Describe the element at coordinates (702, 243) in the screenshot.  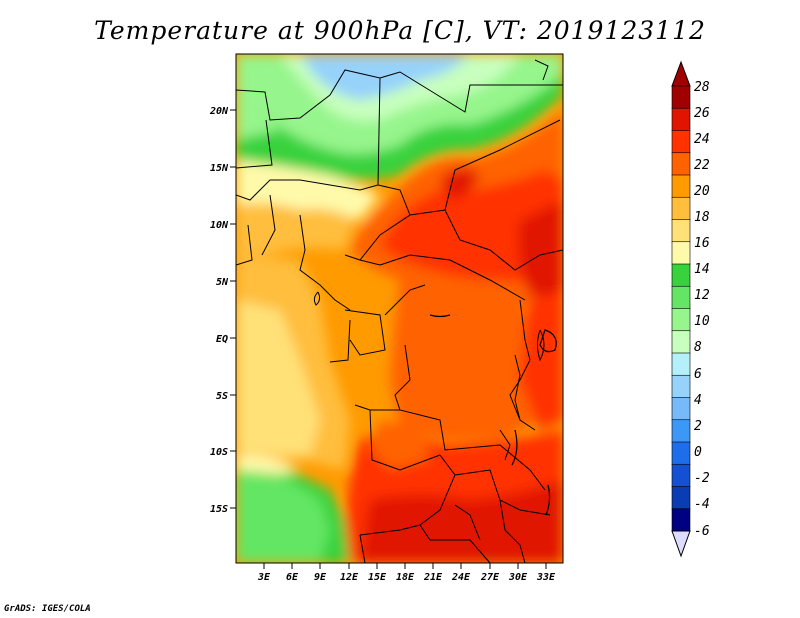
I see `colorbar-label: 16` at that location.